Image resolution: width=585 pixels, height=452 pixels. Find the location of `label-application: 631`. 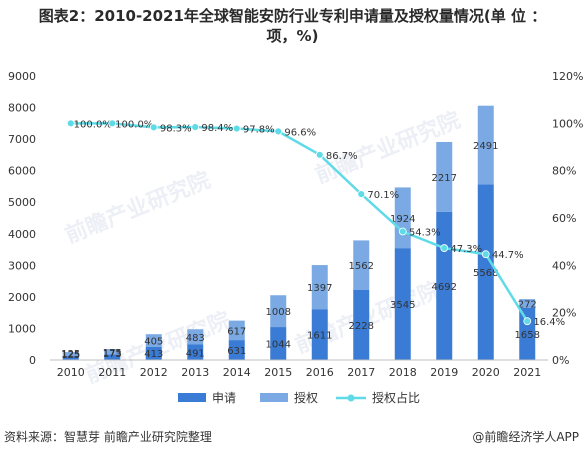

label-application: 631 is located at coordinates (236, 351).